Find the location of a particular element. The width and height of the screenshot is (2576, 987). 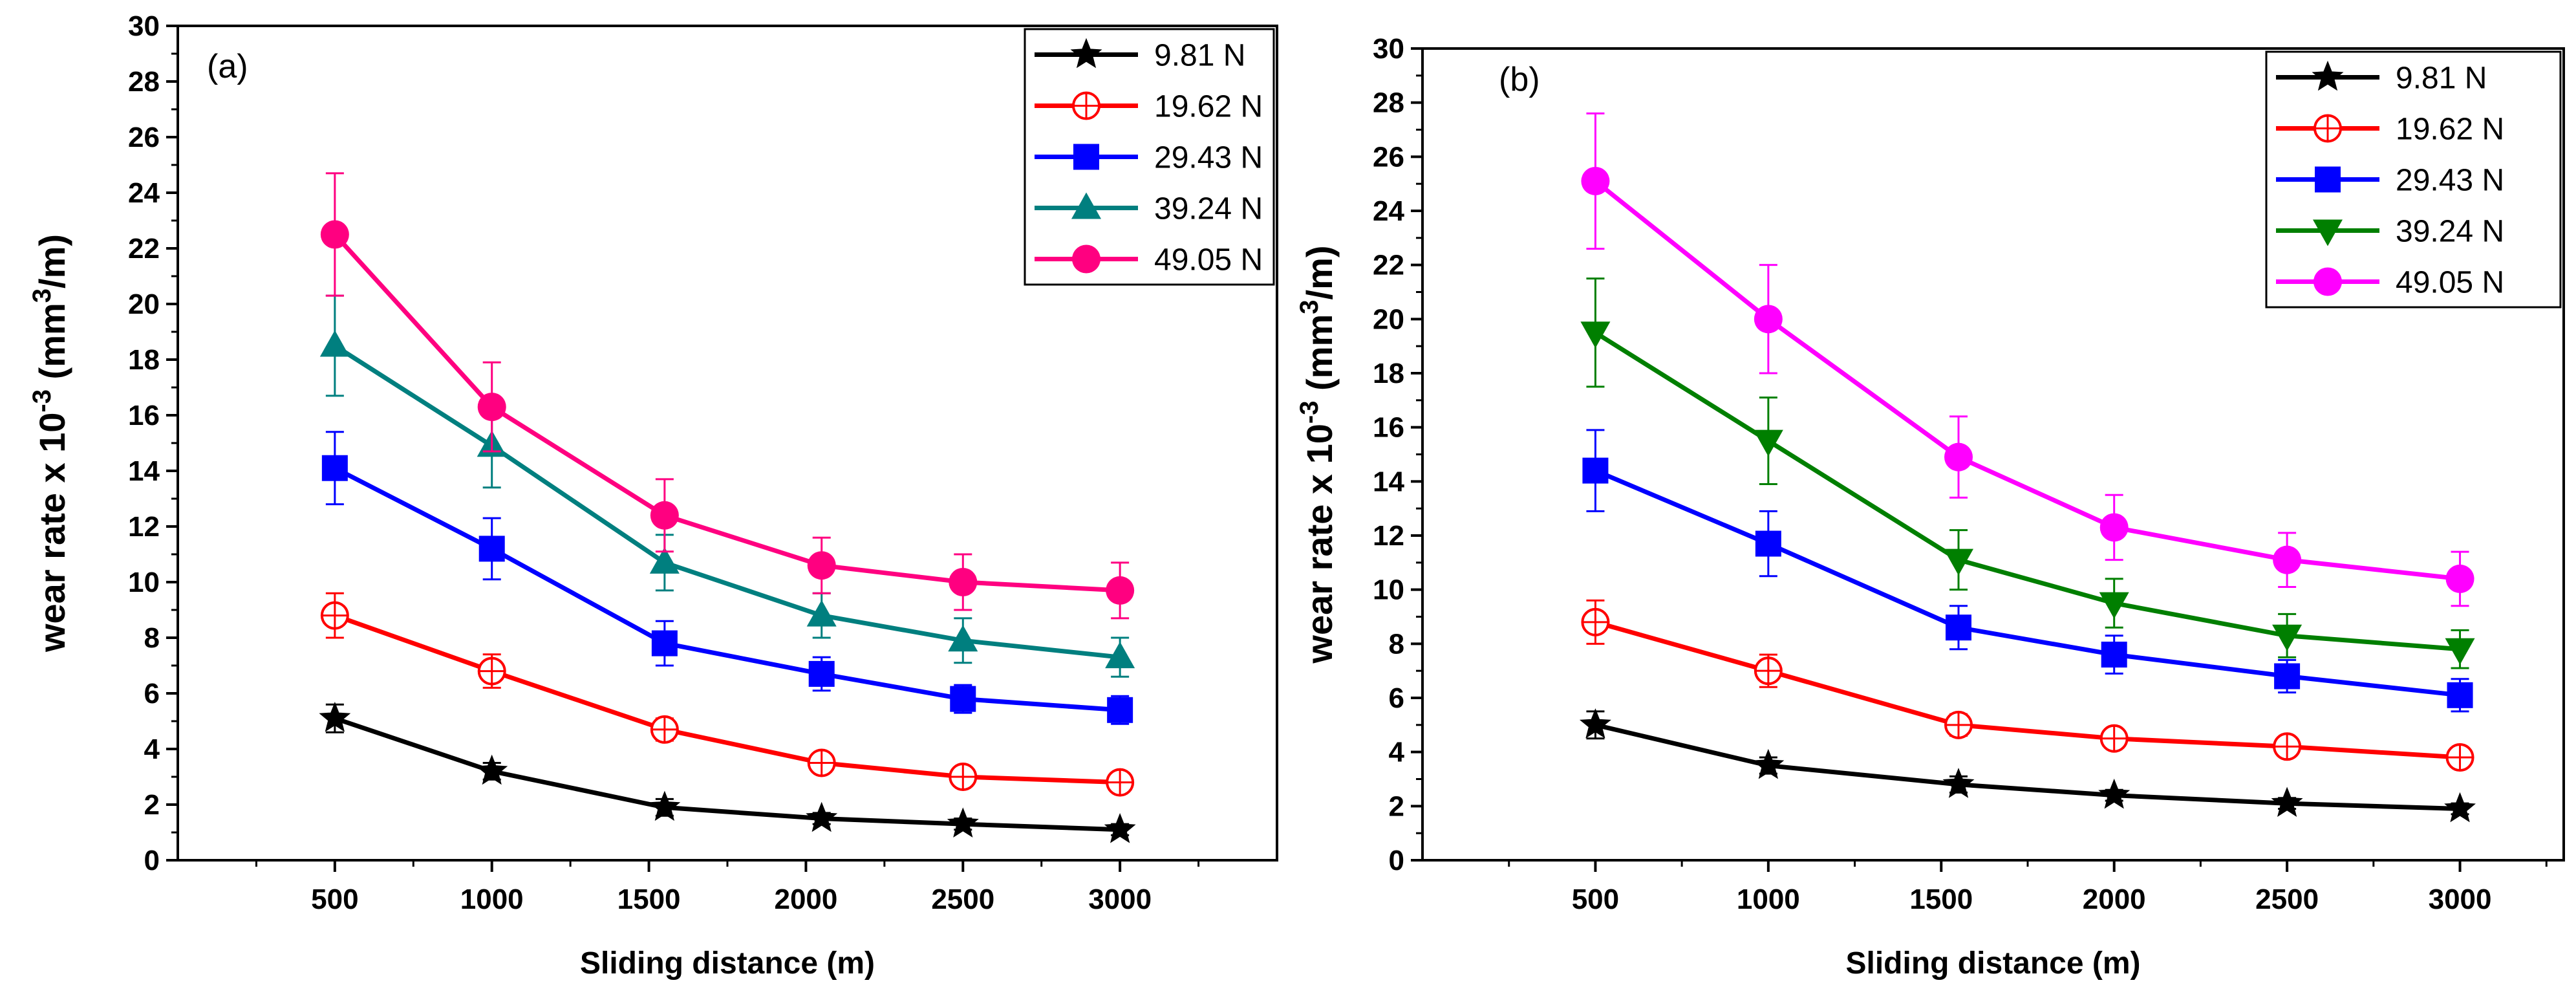

panel-label: (a) is located at coordinates (227, 66).